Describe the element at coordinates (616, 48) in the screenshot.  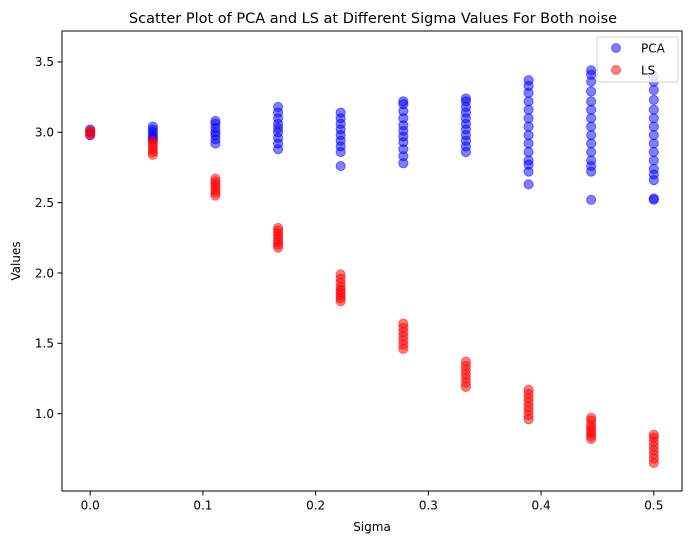
I see `legend-marker-pca` at that location.